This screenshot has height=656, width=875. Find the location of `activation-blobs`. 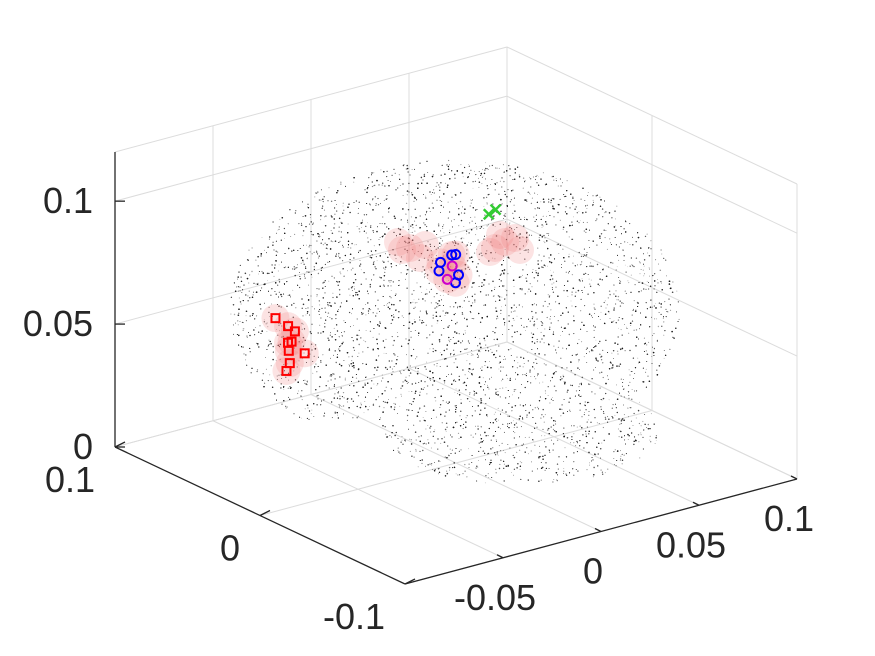

activation-blobs is located at coordinates (397, 303).